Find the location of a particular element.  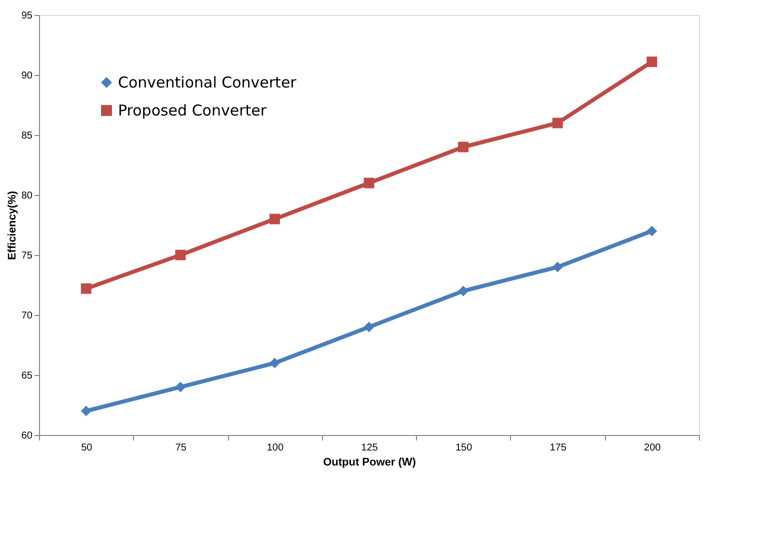

y-tick-label: 65 is located at coordinates (27, 376).